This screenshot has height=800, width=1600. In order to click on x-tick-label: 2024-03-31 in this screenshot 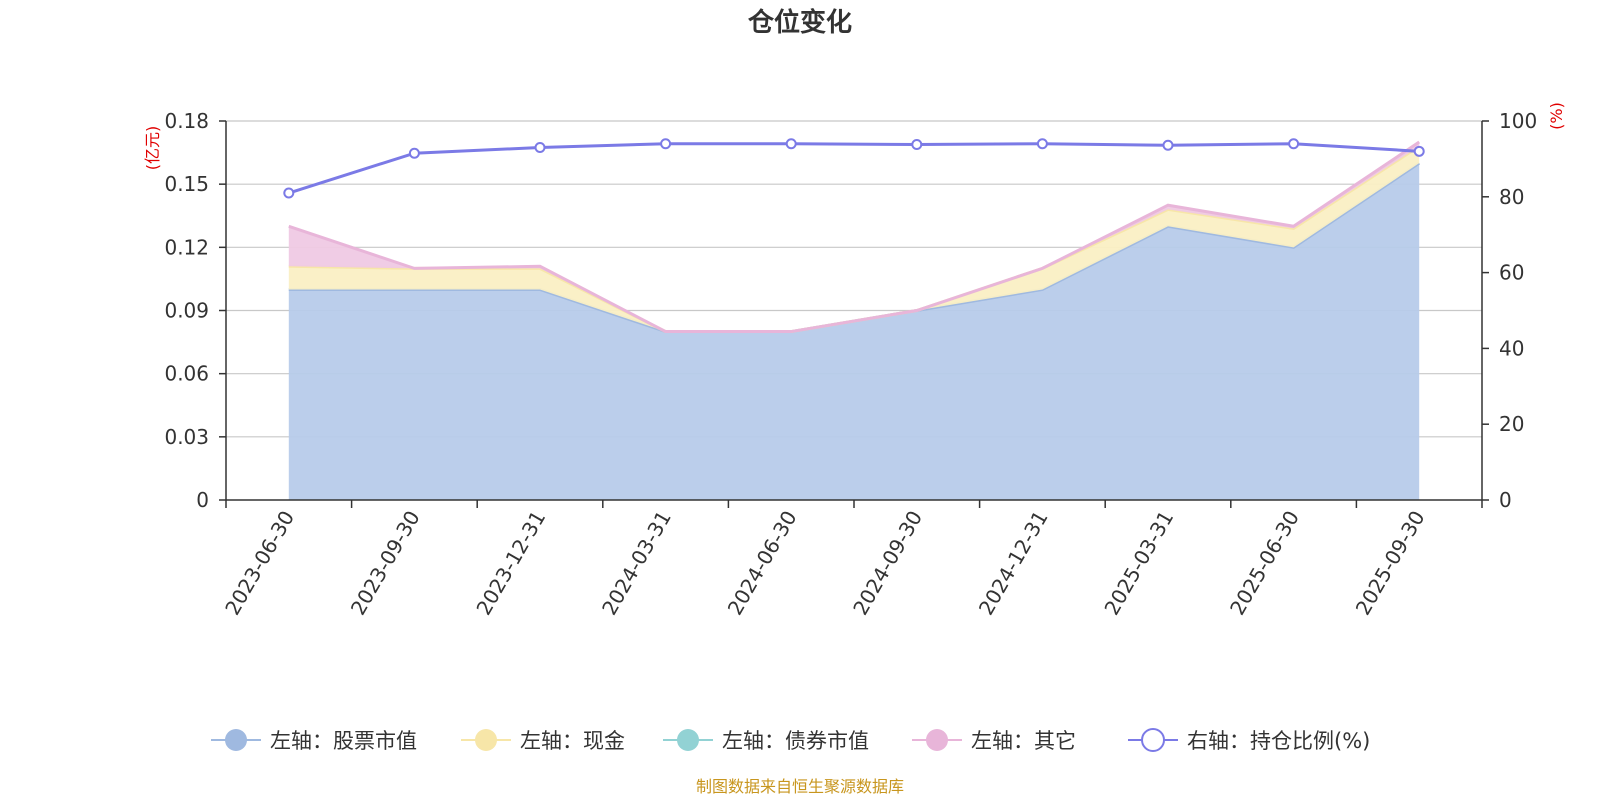, I will do `click(636, 563)`.